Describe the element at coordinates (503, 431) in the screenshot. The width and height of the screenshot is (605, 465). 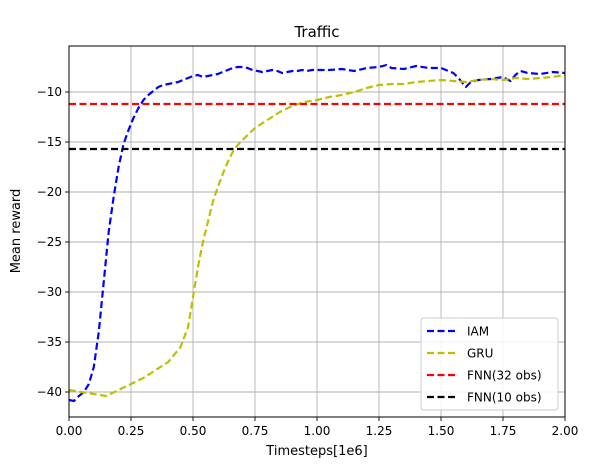
I see `x-tick-label: 1.75` at that location.